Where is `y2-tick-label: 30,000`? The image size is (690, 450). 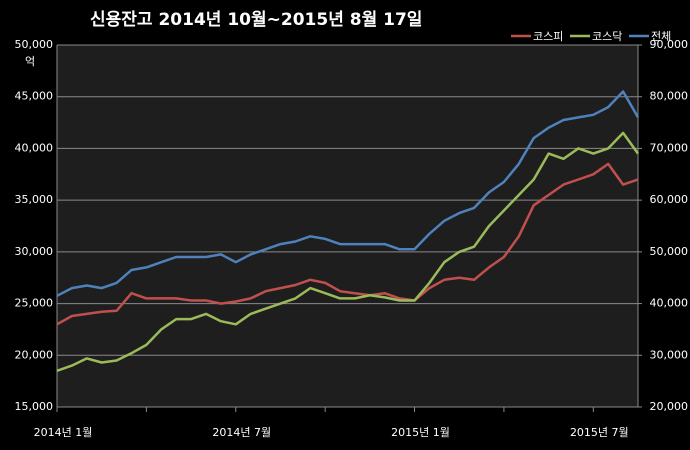
y2-tick-label: 30,000 is located at coordinates (669, 354).